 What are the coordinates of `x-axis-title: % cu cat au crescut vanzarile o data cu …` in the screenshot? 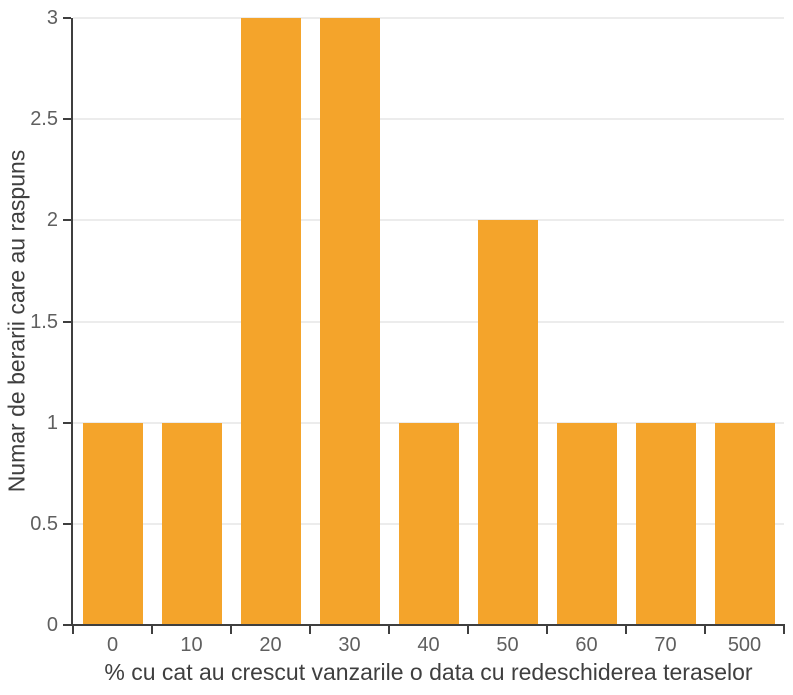 It's located at (428, 672).